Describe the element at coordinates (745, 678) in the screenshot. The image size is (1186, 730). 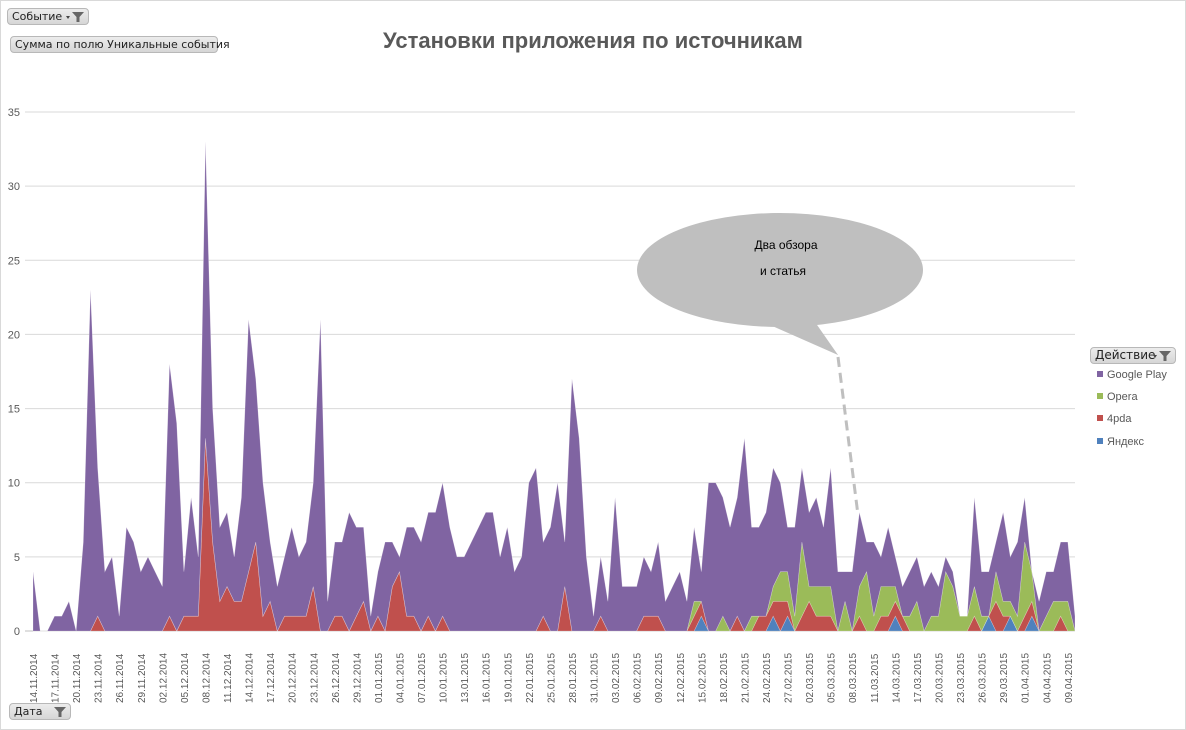
I see `x-tick-label: 21.02.2015` at that location.